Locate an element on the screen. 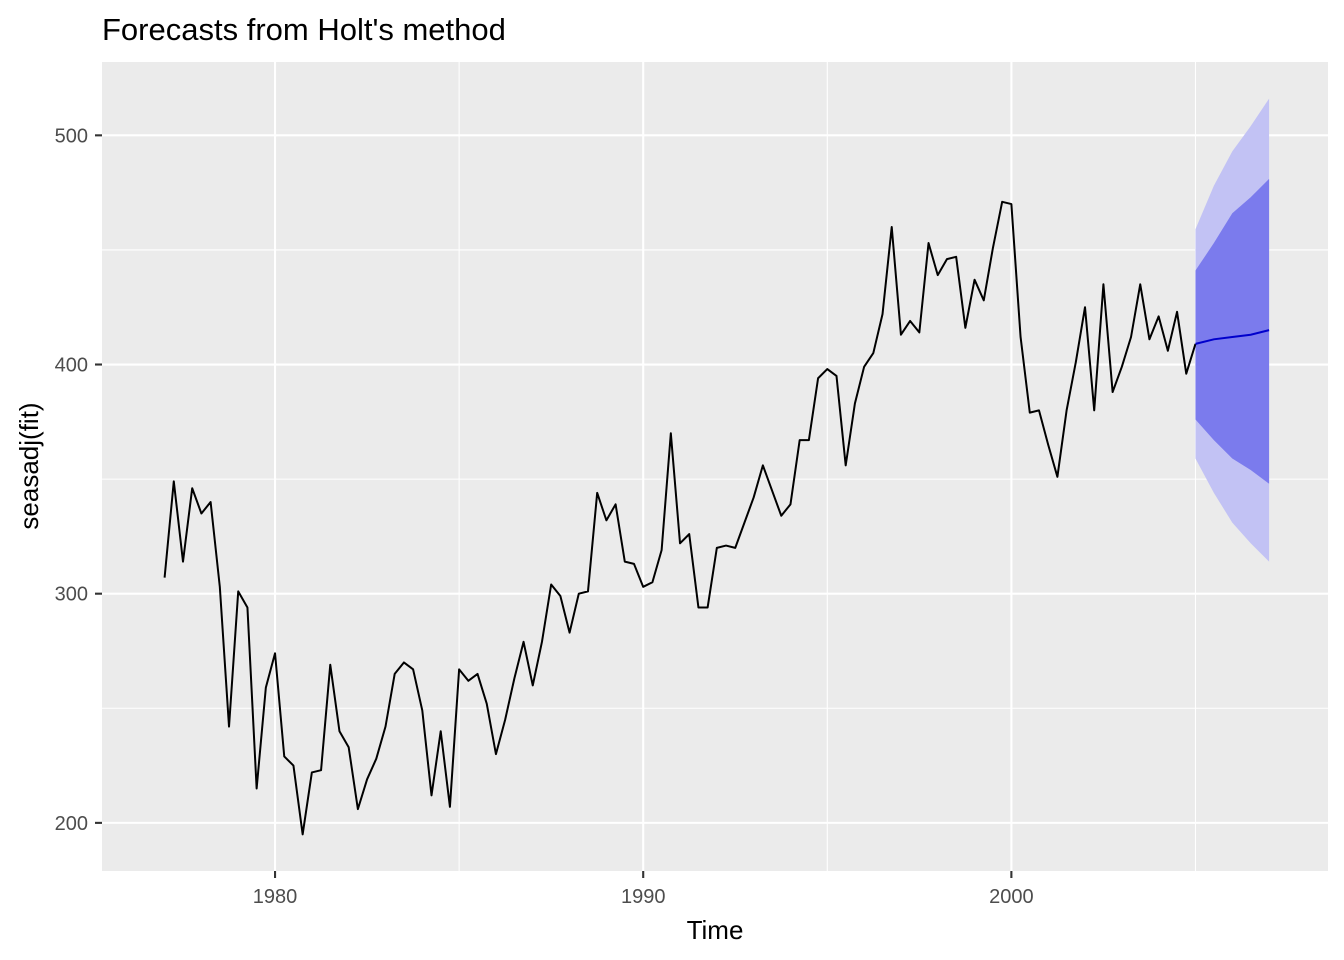  y-tick-label: 400 is located at coordinates (71, 366).